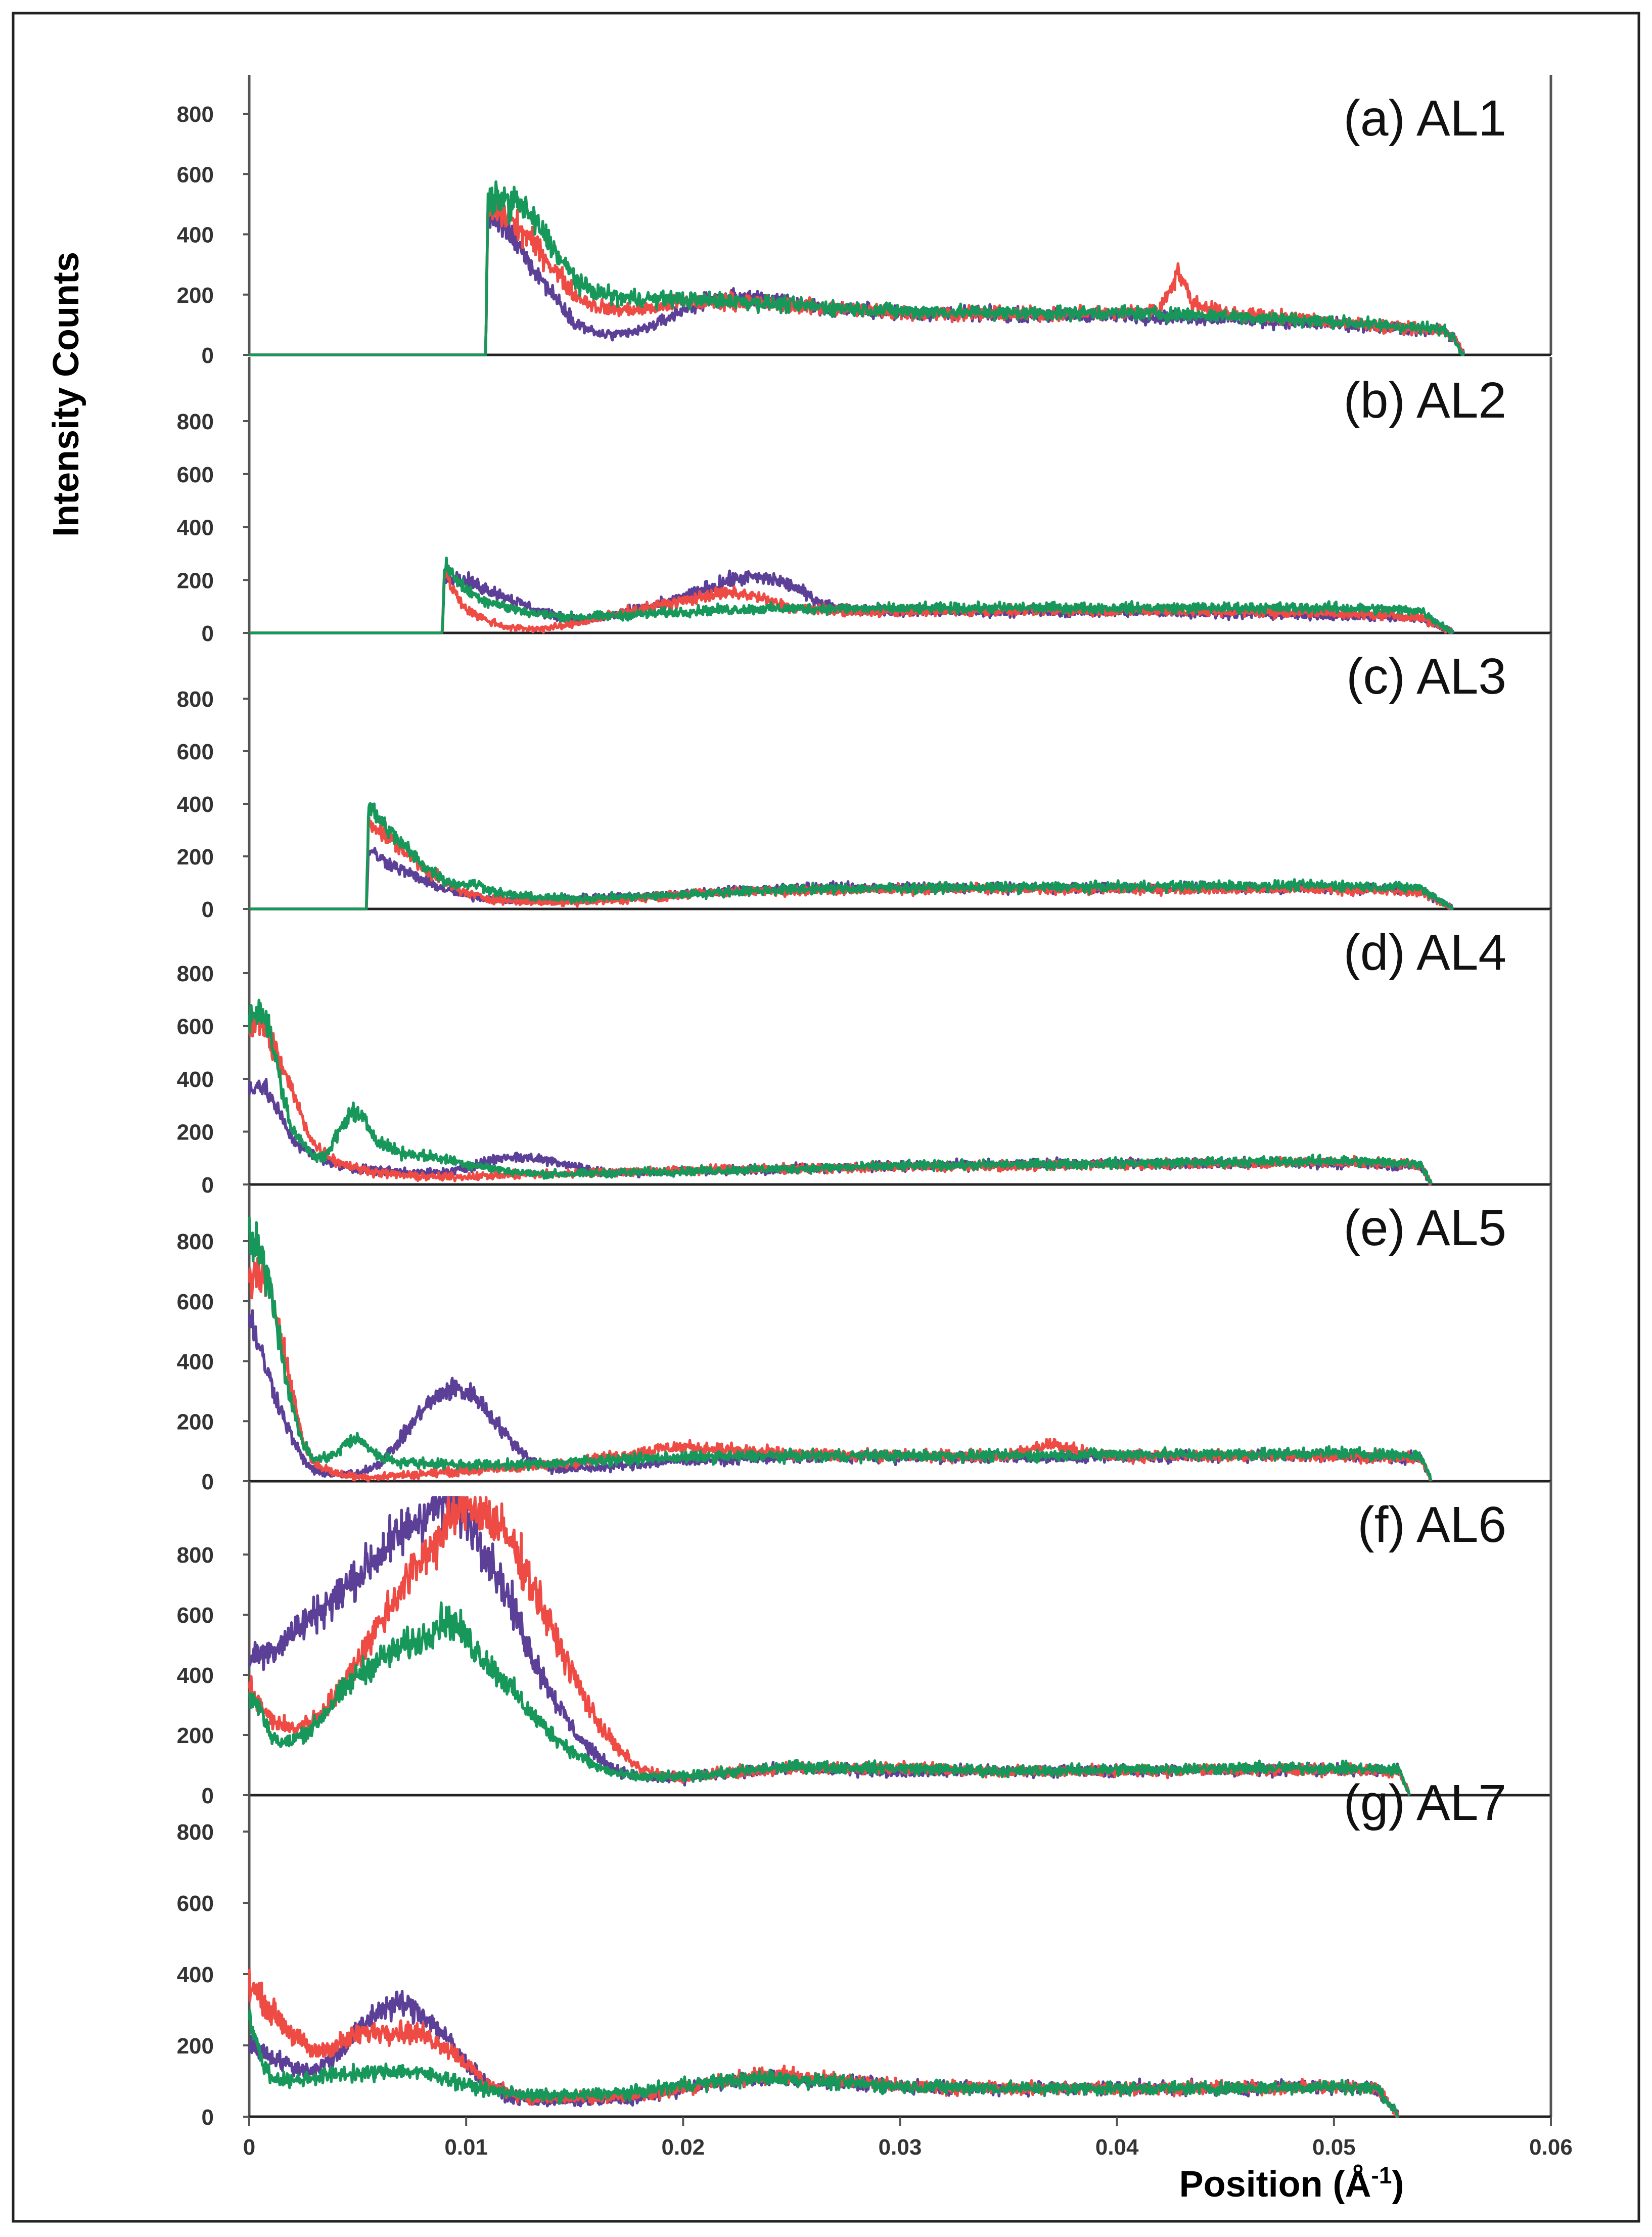 Image resolution: width=1652 pixels, height=2237 pixels. What do you see at coordinates (1426, 676) in the screenshot?
I see `panel-label: (c) AL3` at bounding box center [1426, 676].